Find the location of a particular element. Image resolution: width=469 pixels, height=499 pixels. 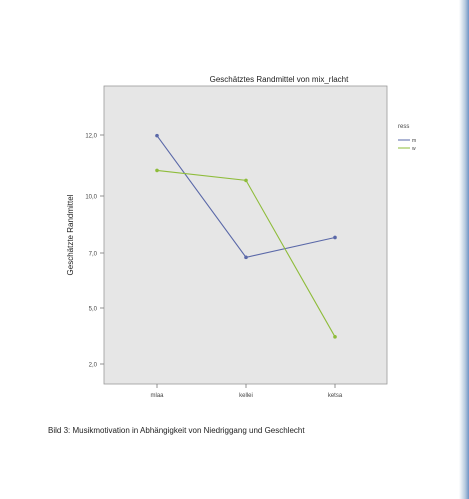

x-tick-label: kellei is located at coordinates (246, 396).